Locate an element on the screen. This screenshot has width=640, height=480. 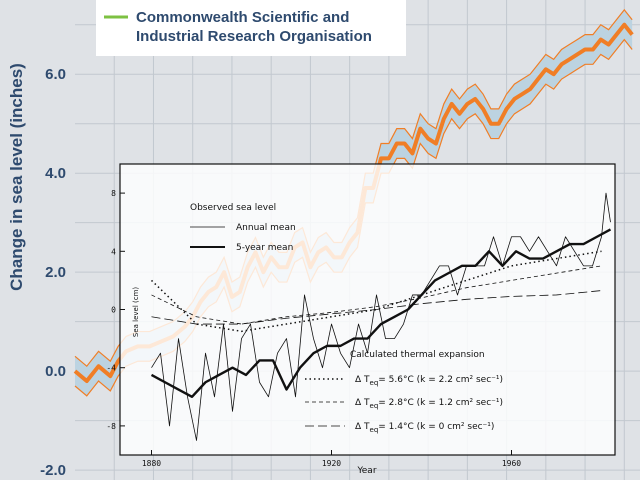
inset-x-axis-title: Year is located at coordinates (366, 471).